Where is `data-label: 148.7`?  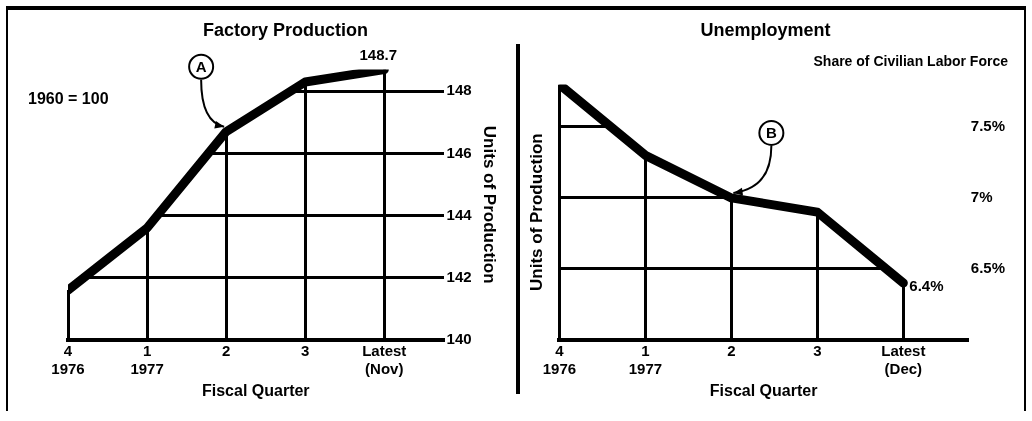 data-label: 148.7 is located at coordinates (378, 55).